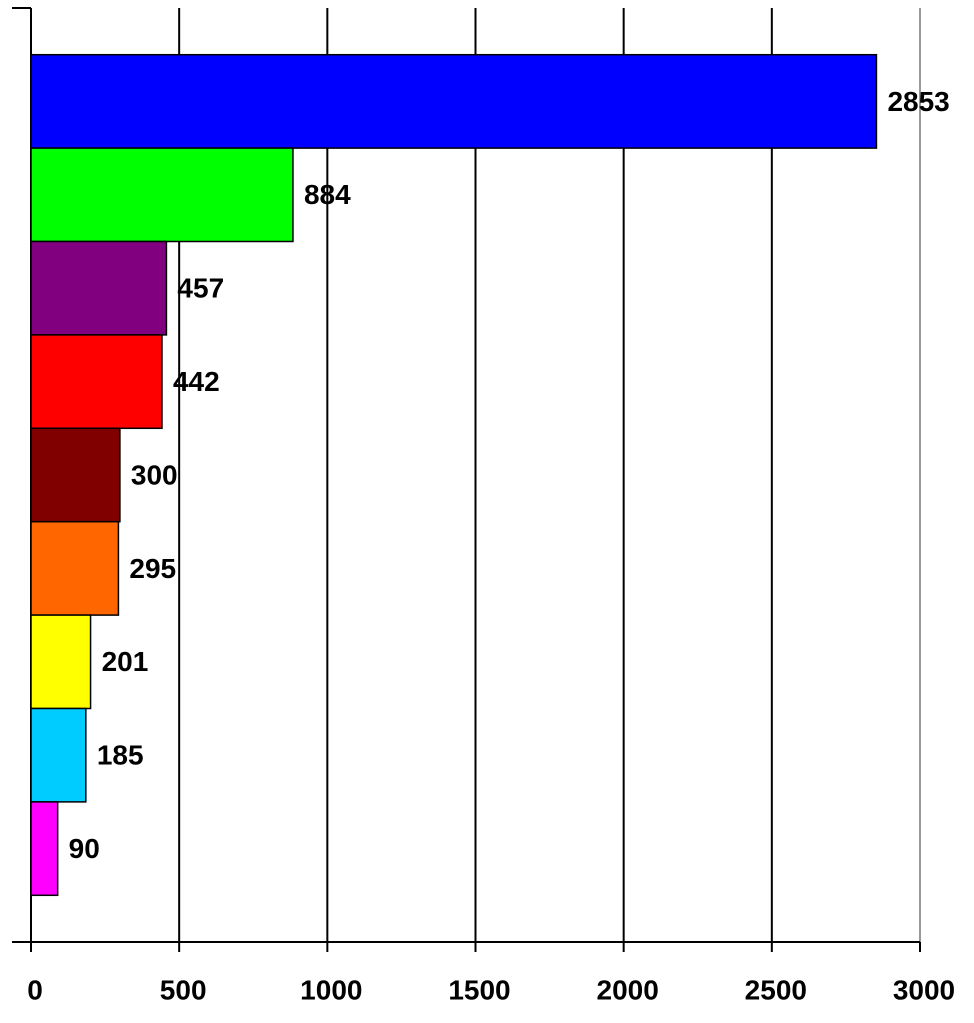  Describe the element at coordinates (200, 288) in the screenshot. I see `value-label: 457` at that location.